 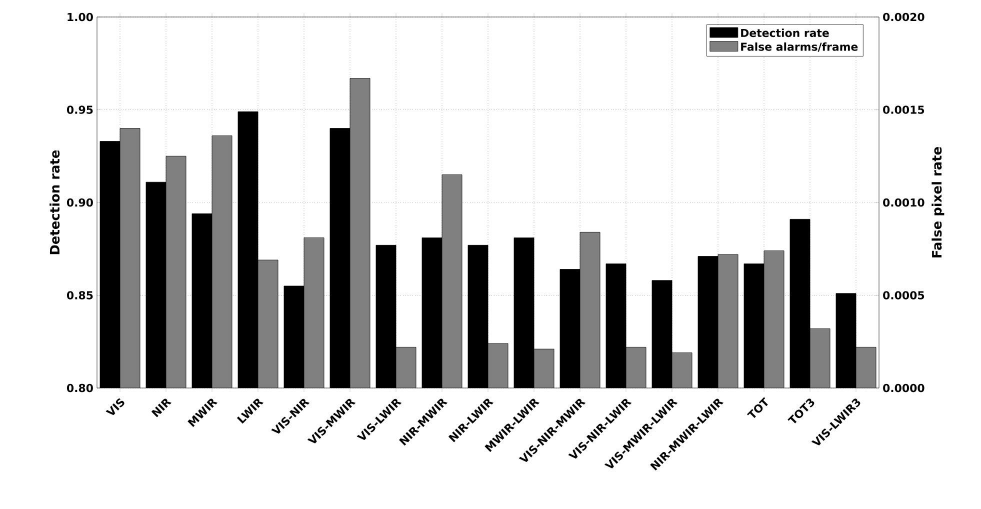 What do you see at coordinates (55, 202) in the screenshot?
I see `y-axis-title: Detection rate` at bounding box center [55, 202].